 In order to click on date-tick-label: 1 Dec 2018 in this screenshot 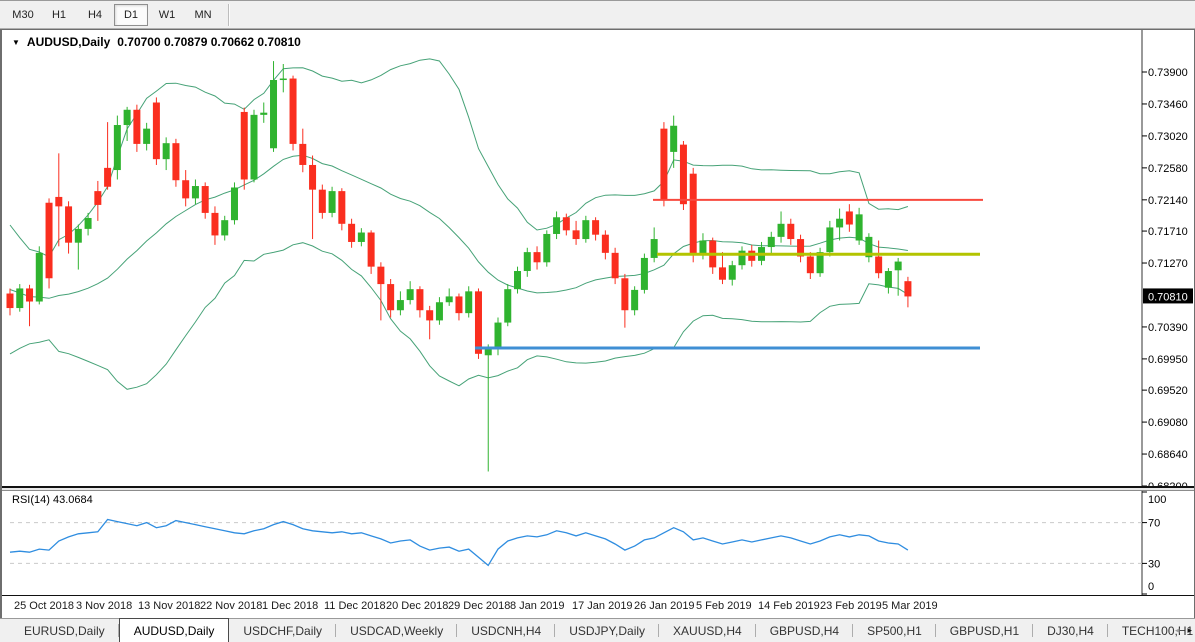, I will do `click(290, 606)`.